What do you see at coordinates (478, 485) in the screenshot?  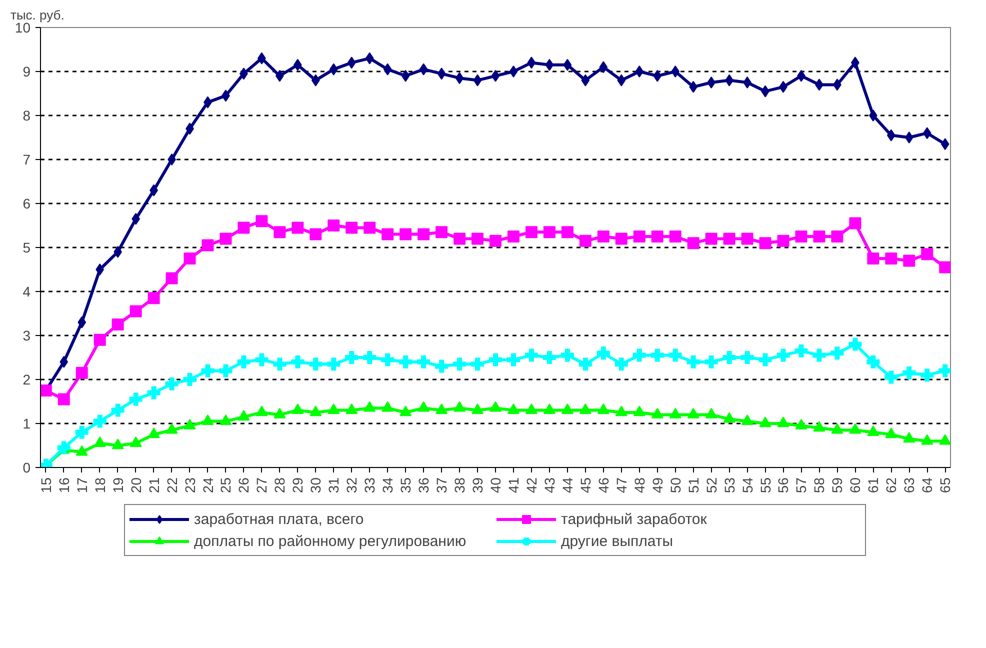 I see `x-tick-label: 39` at bounding box center [478, 485].